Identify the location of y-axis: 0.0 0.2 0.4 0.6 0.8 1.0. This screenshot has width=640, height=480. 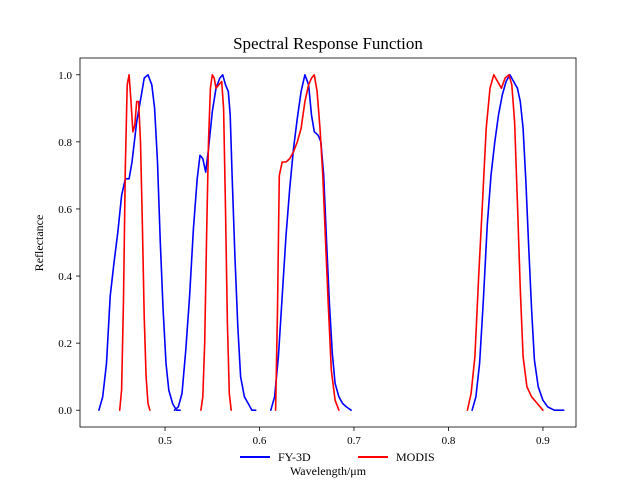
(69, 243).